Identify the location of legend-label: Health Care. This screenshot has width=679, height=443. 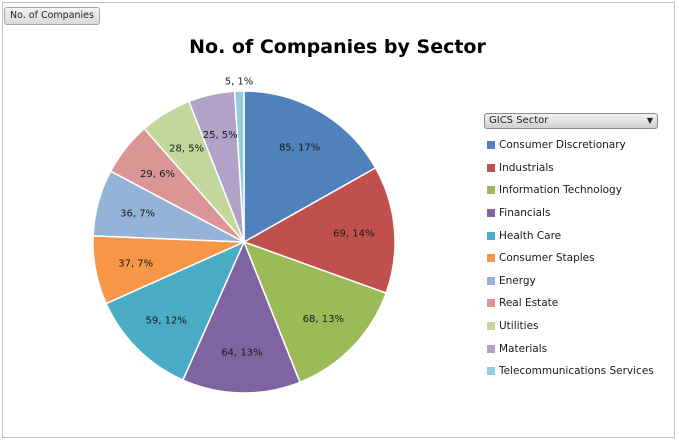
(530, 235).